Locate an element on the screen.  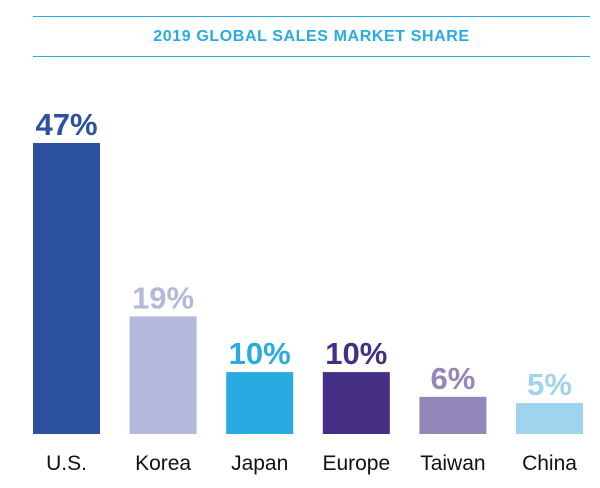
bar-china is located at coordinates (549, 418).